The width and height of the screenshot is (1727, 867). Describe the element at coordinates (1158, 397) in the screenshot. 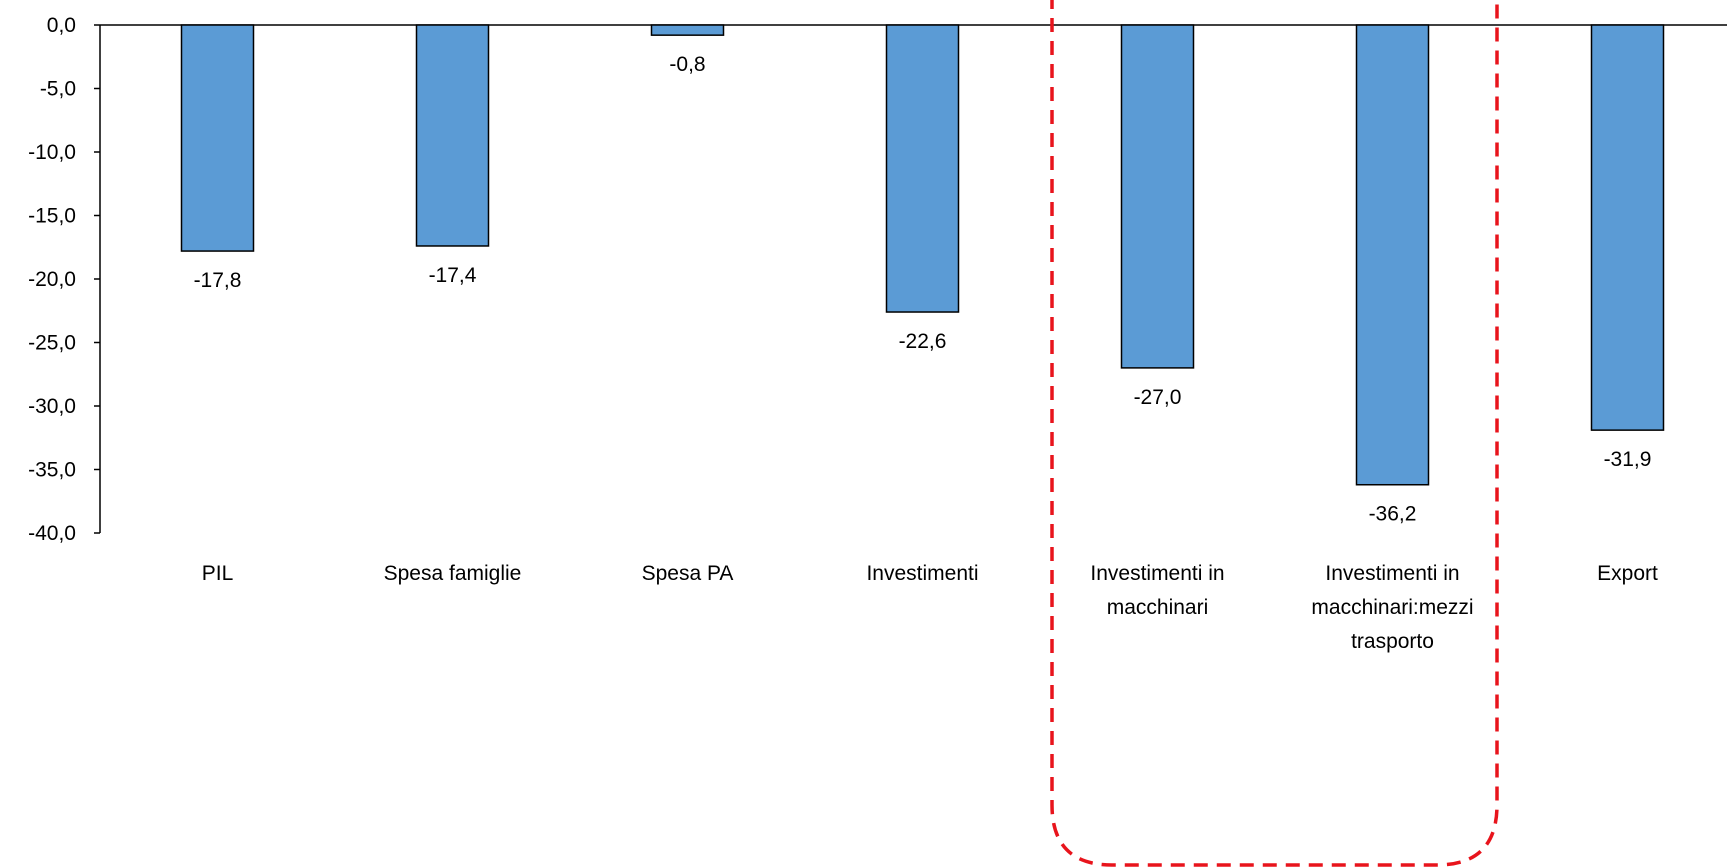

I see `data-label: -27,0` at that location.